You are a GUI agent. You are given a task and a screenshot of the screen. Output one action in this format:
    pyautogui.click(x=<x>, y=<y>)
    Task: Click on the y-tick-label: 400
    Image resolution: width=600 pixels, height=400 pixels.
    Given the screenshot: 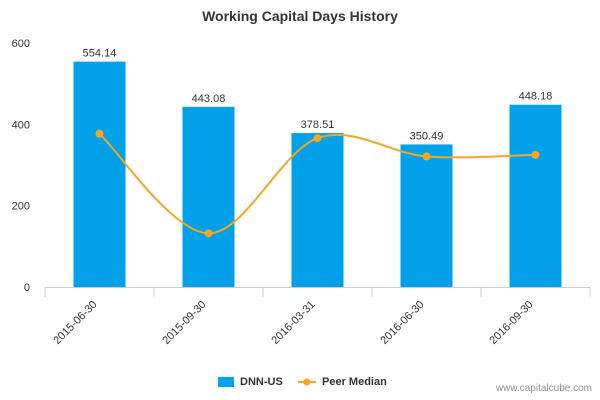 What is the action you would take?
    pyautogui.click(x=21, y=125)
    